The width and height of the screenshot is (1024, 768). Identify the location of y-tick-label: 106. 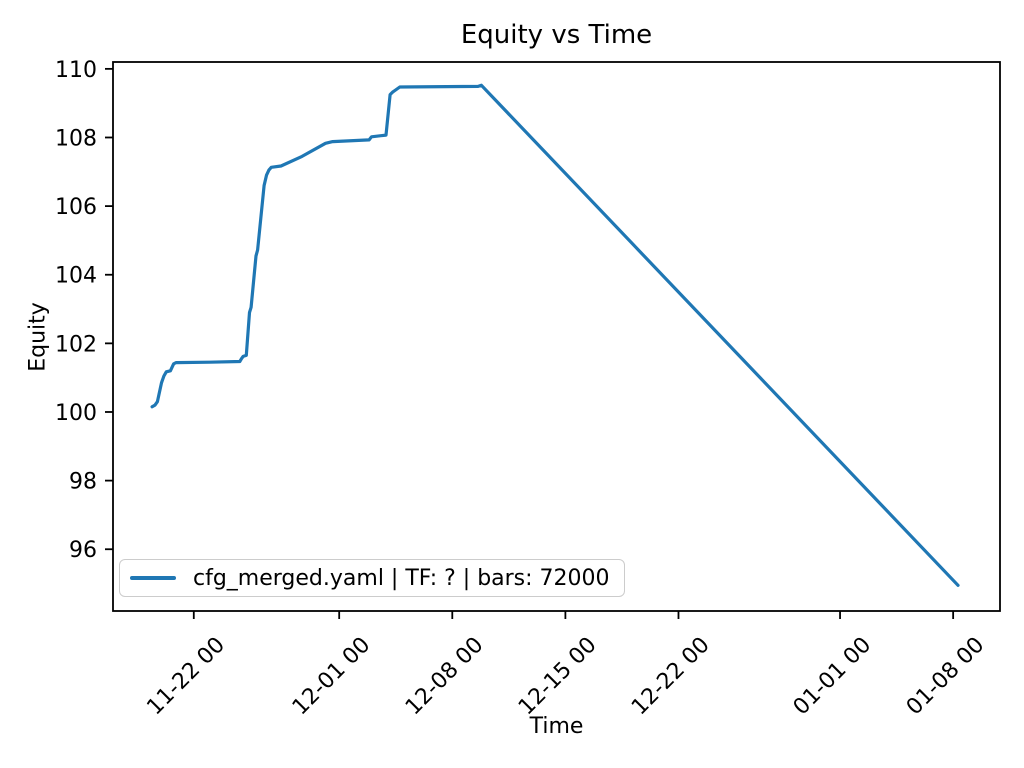
(76, 207).